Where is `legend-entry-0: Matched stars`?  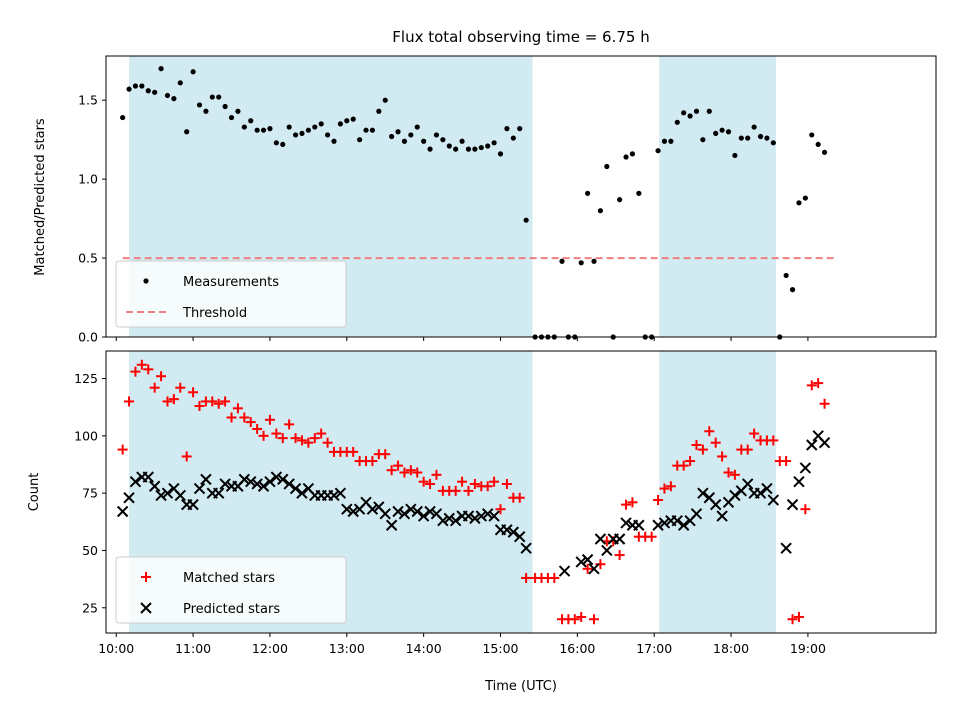
legend-entry-0: Matched stars is located at coordinates (208, 578).